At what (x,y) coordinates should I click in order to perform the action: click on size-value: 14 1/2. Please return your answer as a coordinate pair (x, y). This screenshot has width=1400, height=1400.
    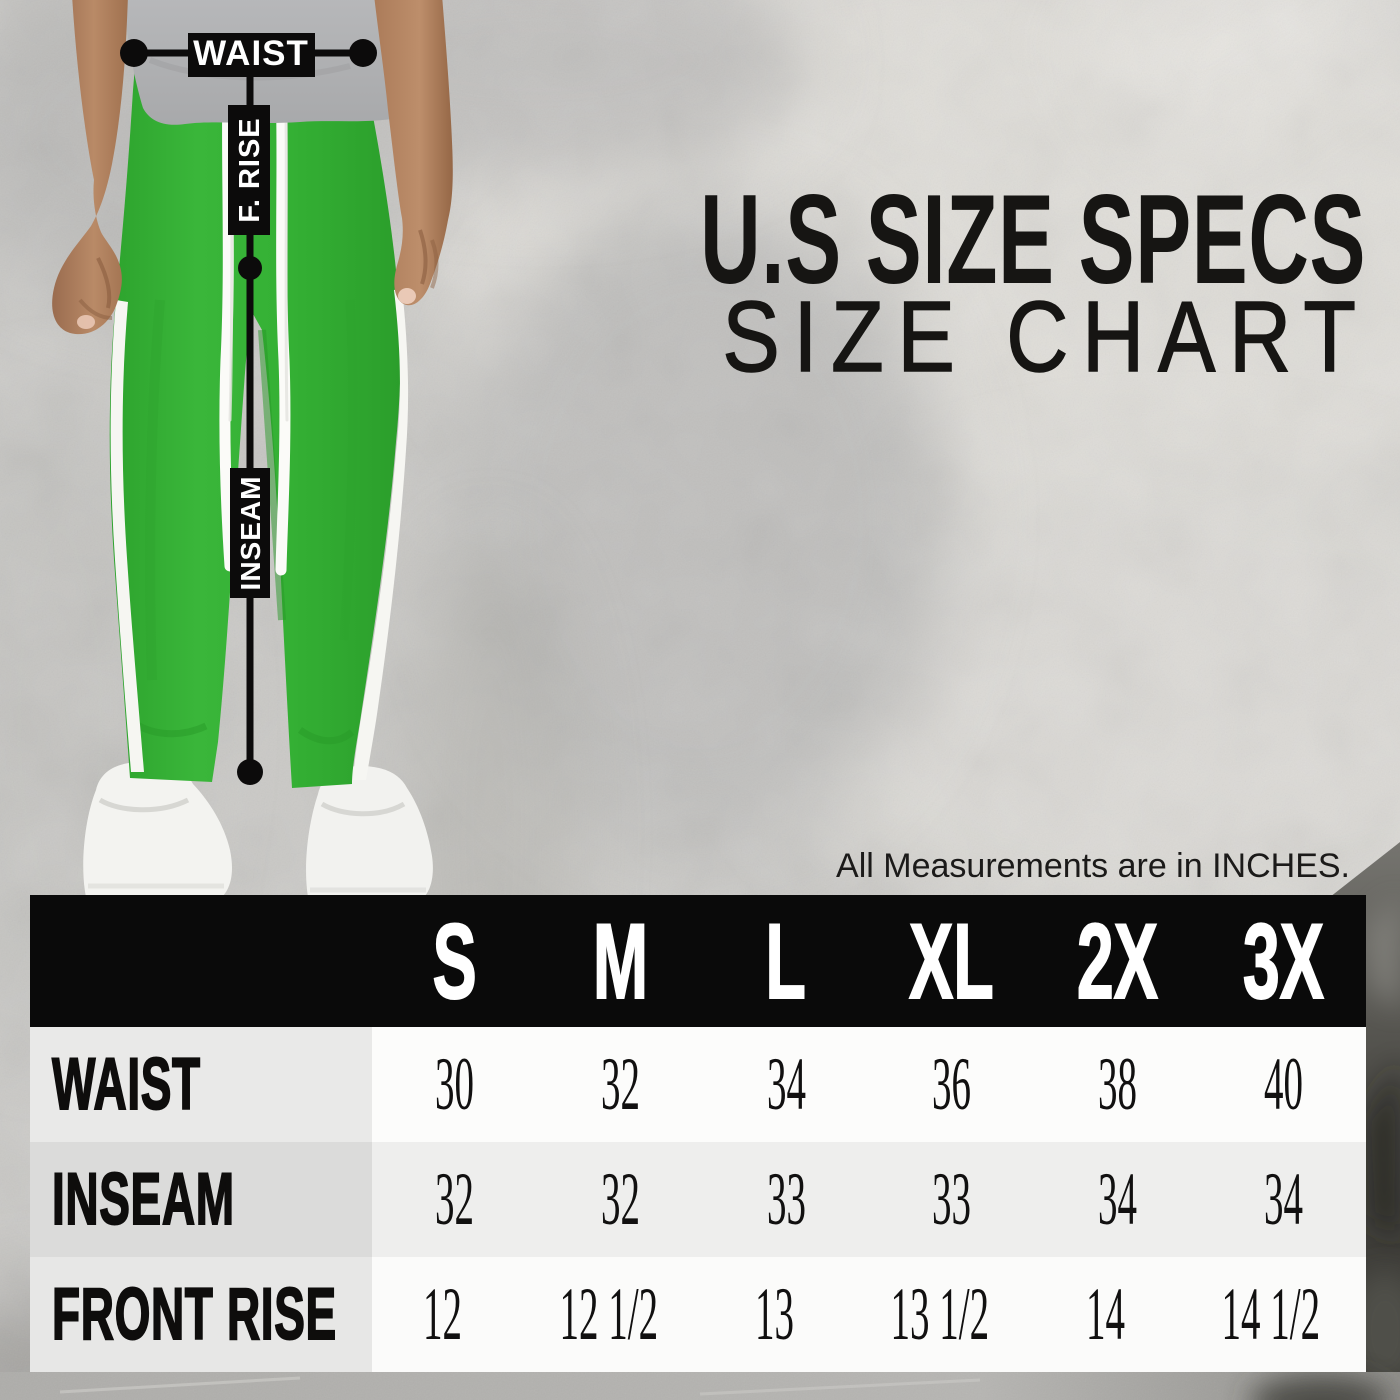
    Looking at the image, I should click on (1271, 1314).